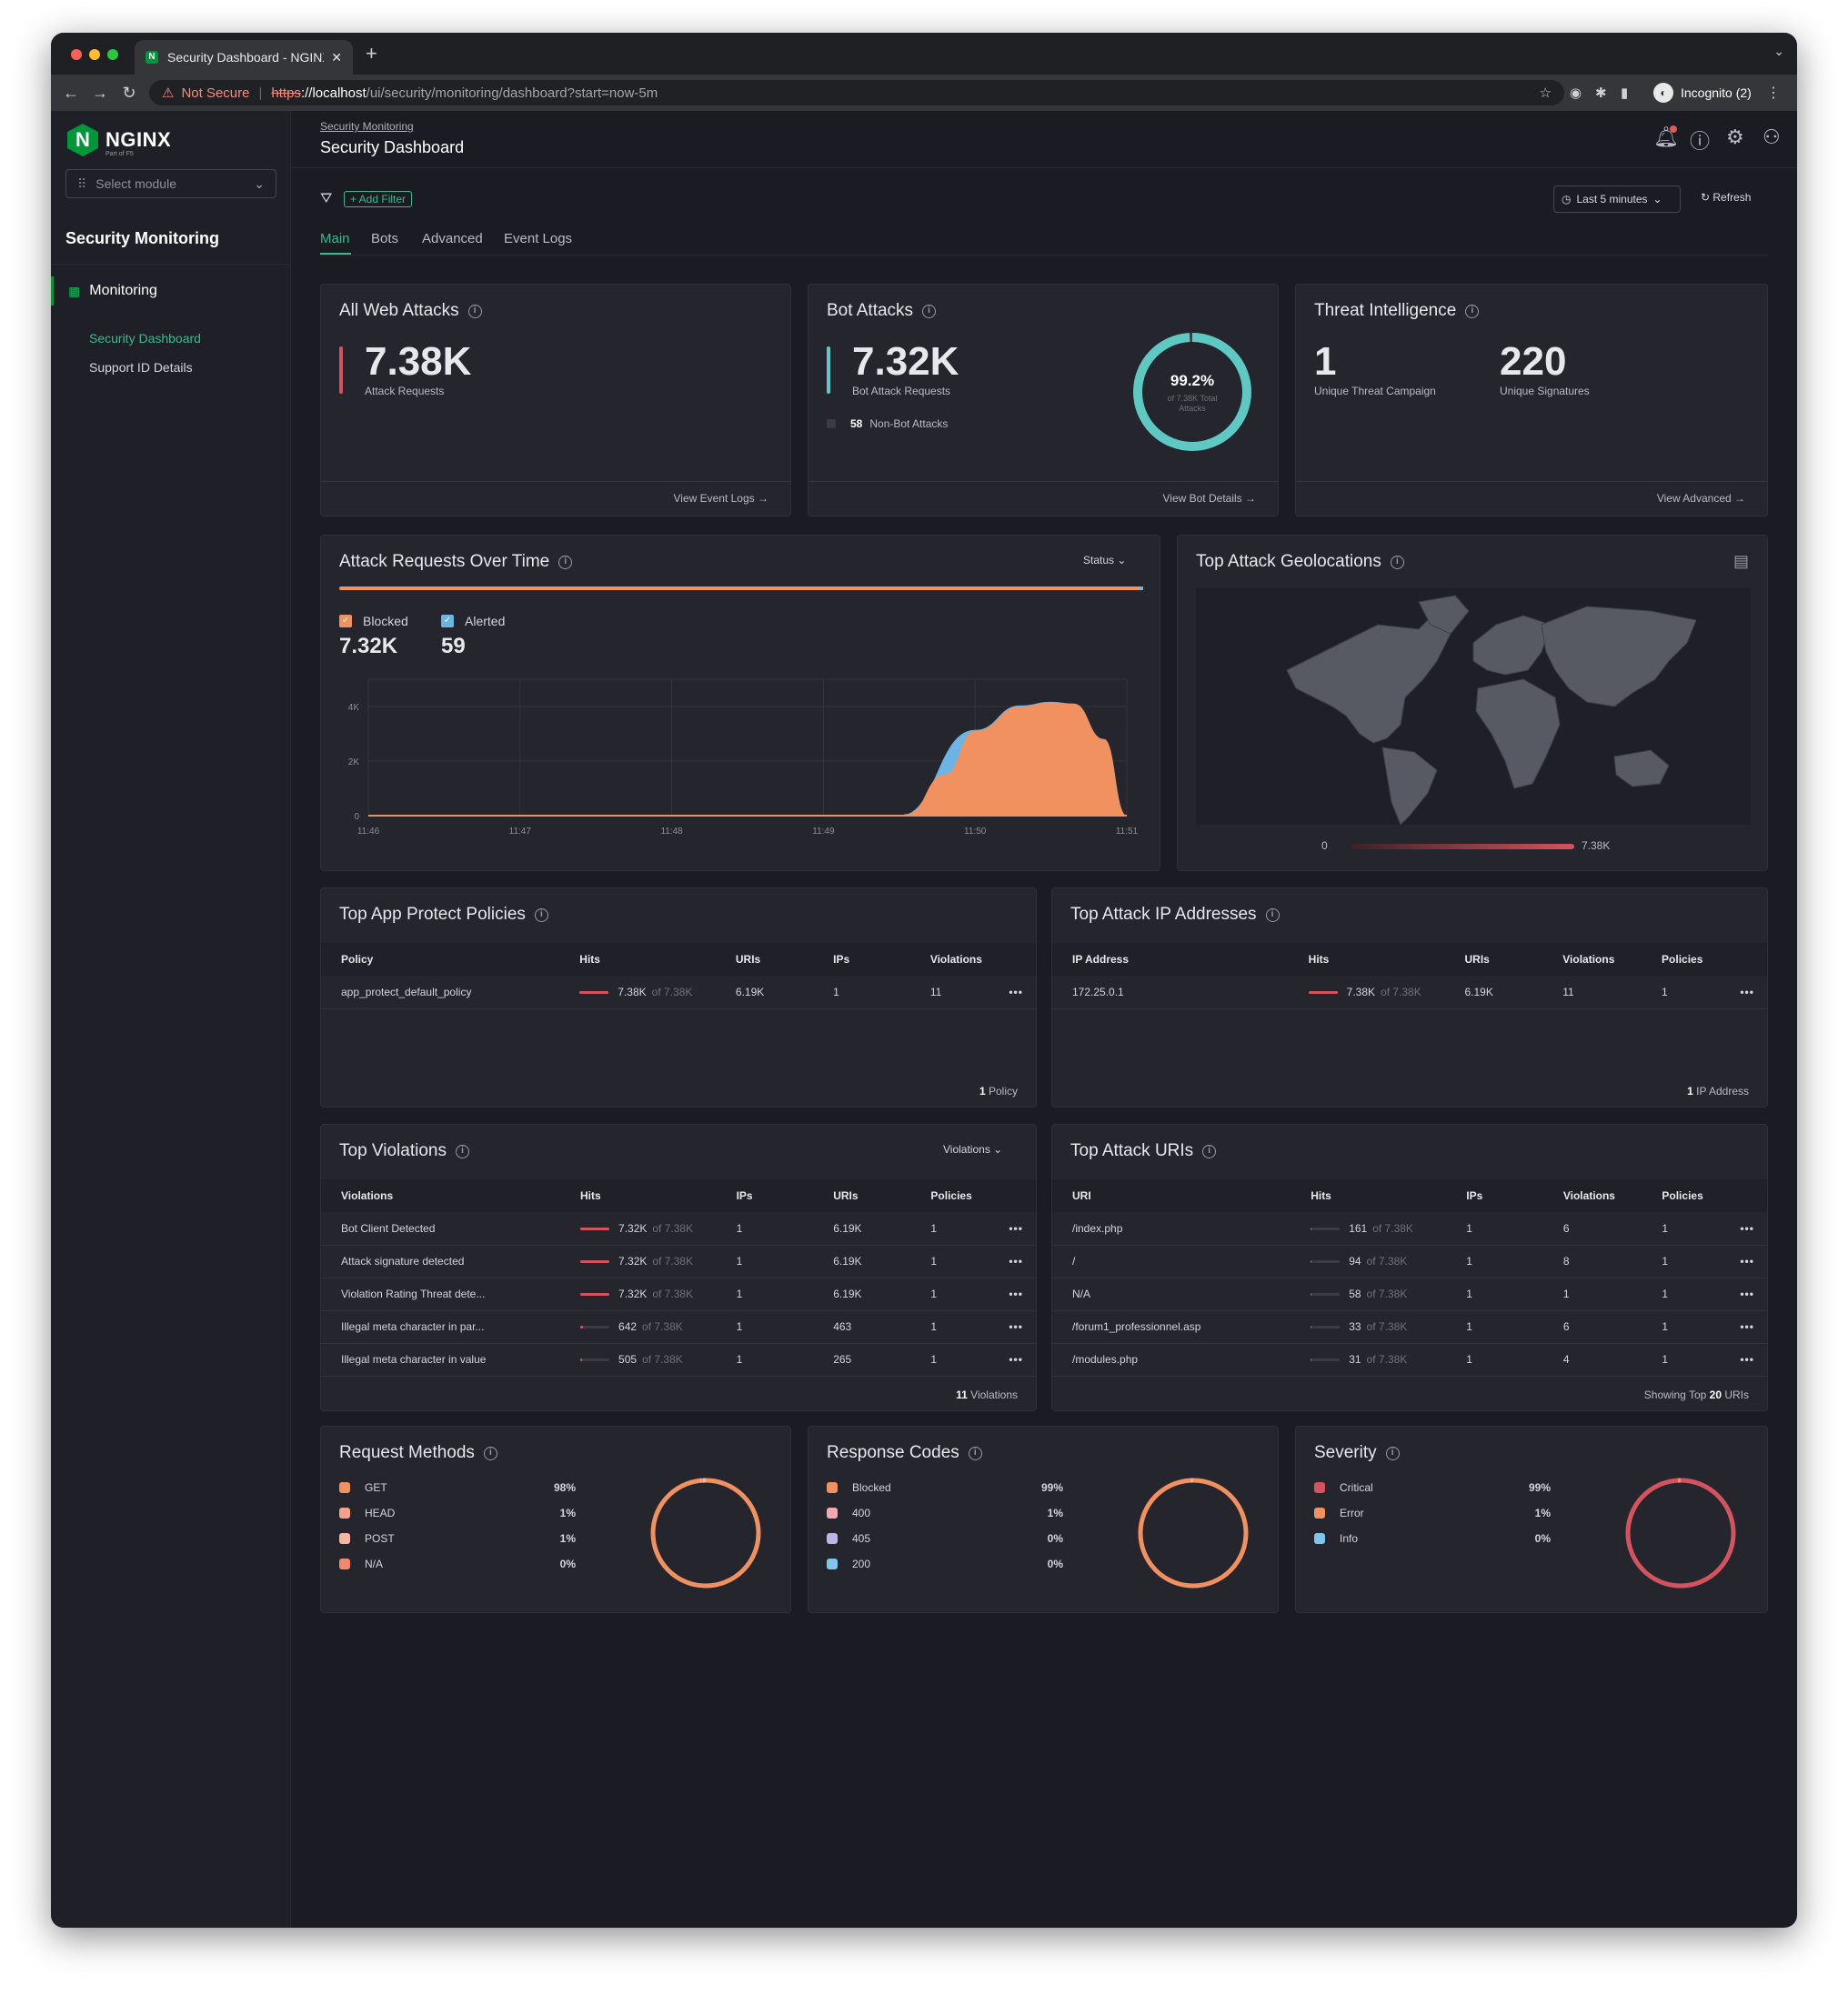  I want to click on zoom-window-button, so click(113, 54).